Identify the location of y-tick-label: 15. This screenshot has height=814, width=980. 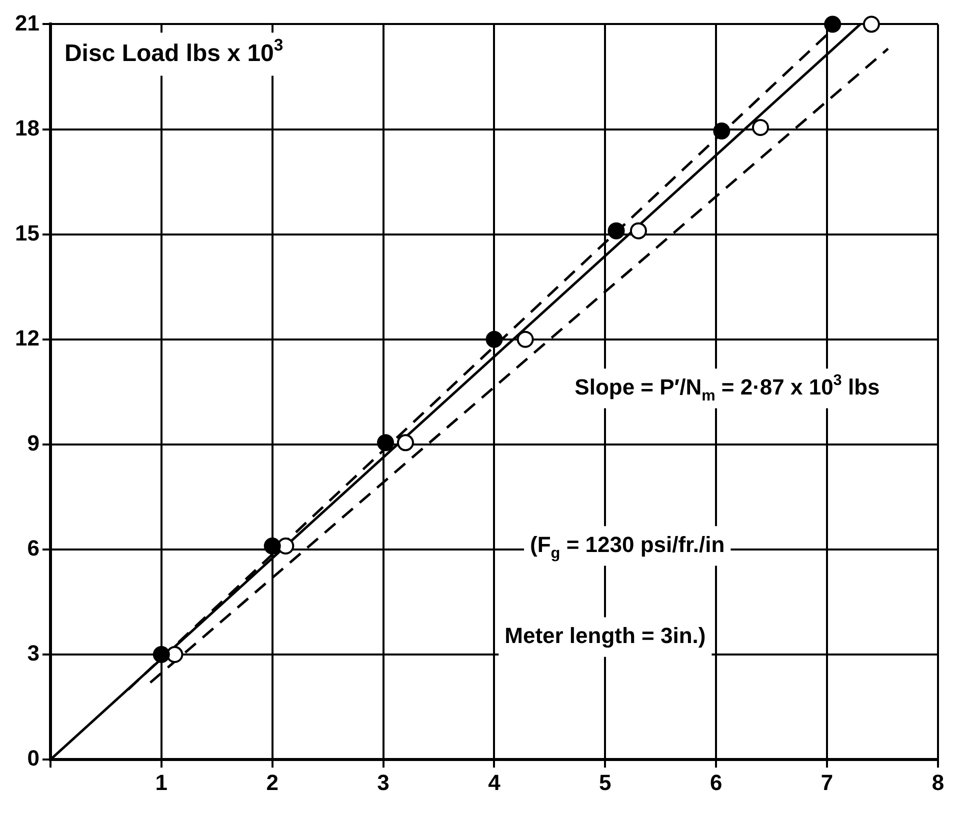
(27, 233).